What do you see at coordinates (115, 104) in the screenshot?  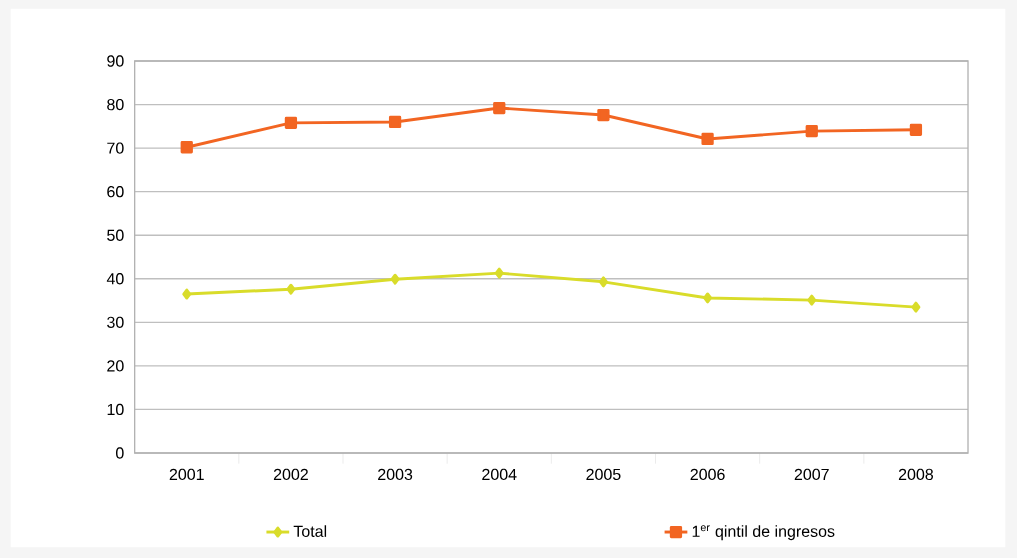 I see `y-tick-label: 80` at bounding box center [115, 104].